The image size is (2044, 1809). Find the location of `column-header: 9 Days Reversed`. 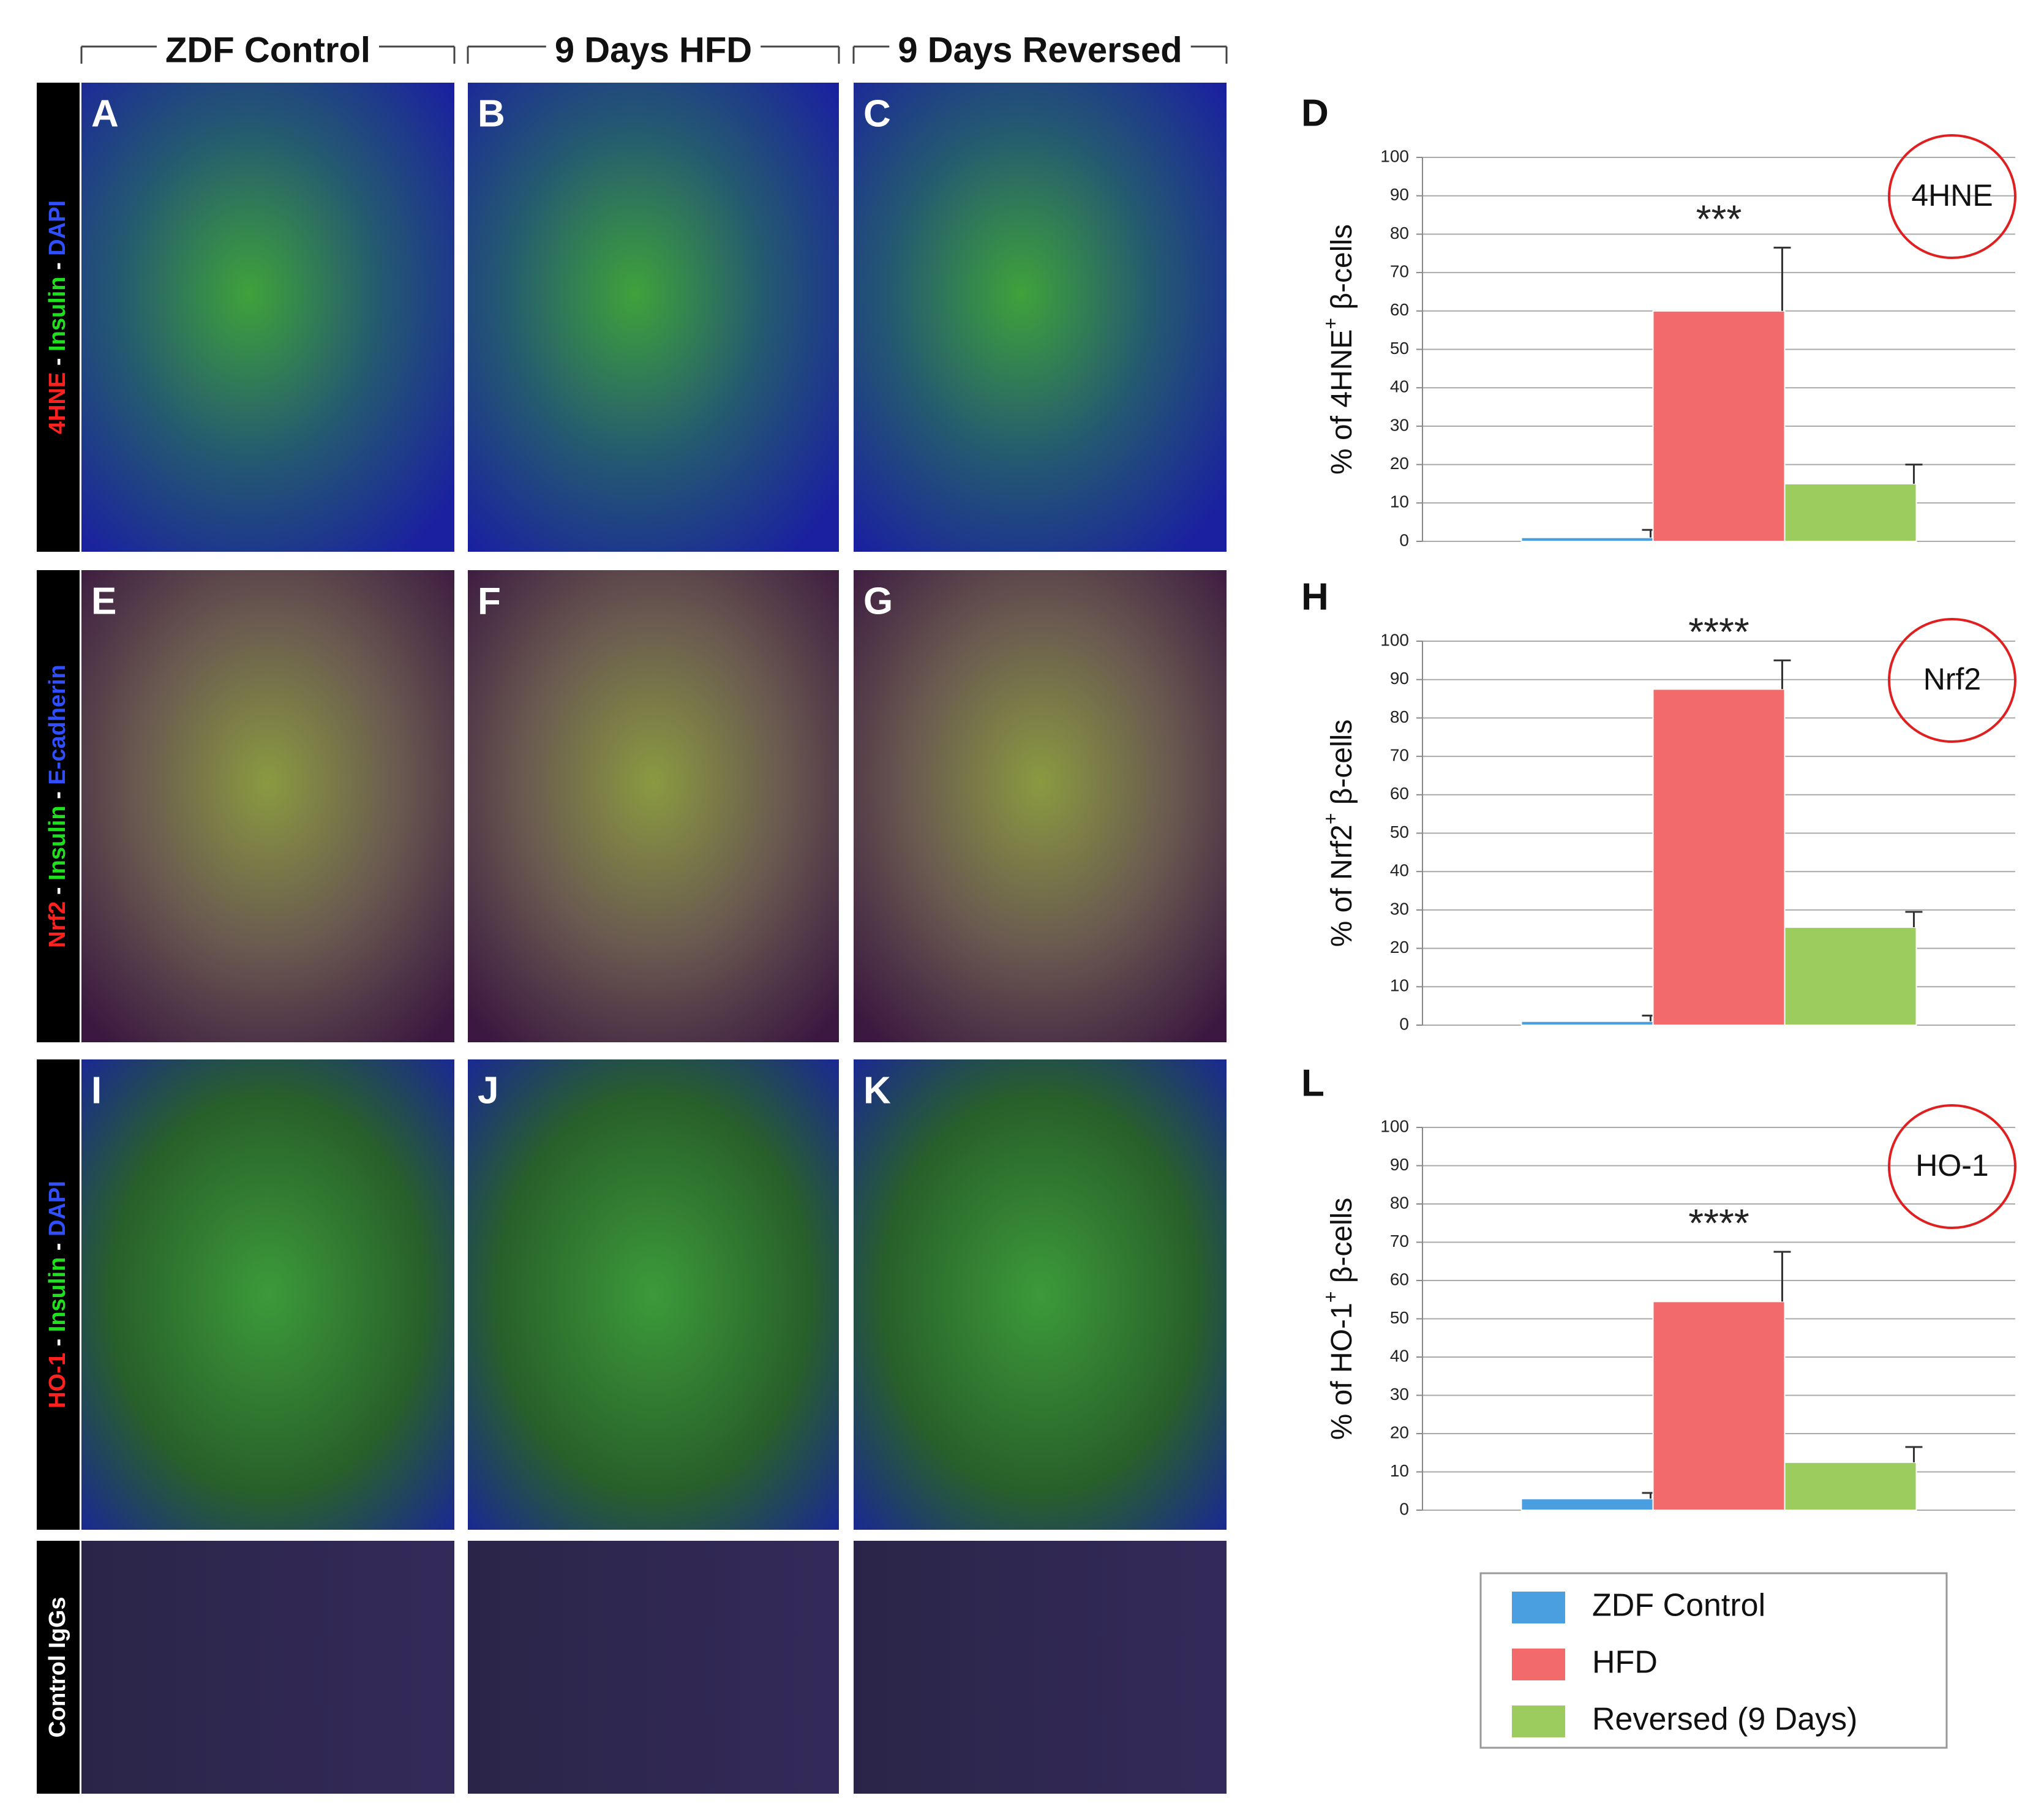

column-header: 9 Days Reversed is located at coordinates (1040, 50).